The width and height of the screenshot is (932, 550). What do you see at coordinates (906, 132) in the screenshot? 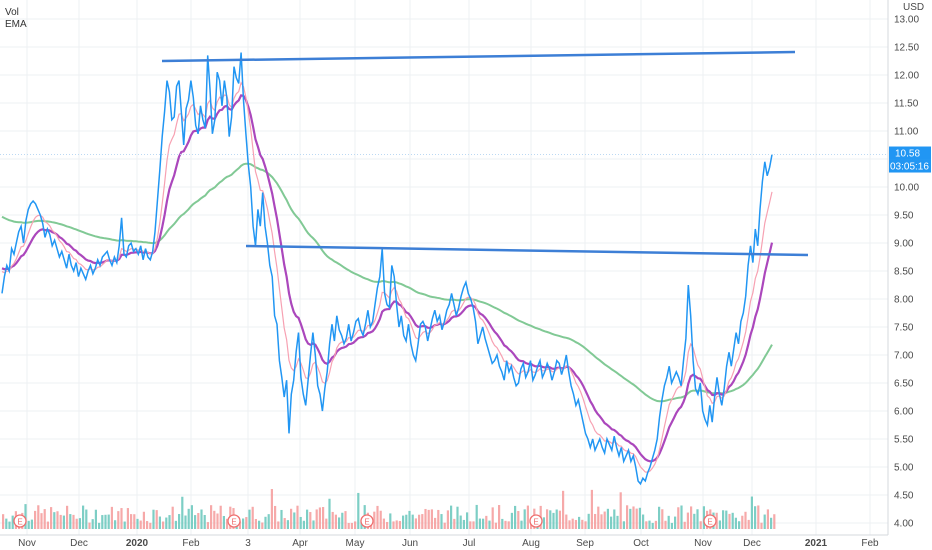
I see `y-tick-label: 11.00` at bounding box center [906, 132].